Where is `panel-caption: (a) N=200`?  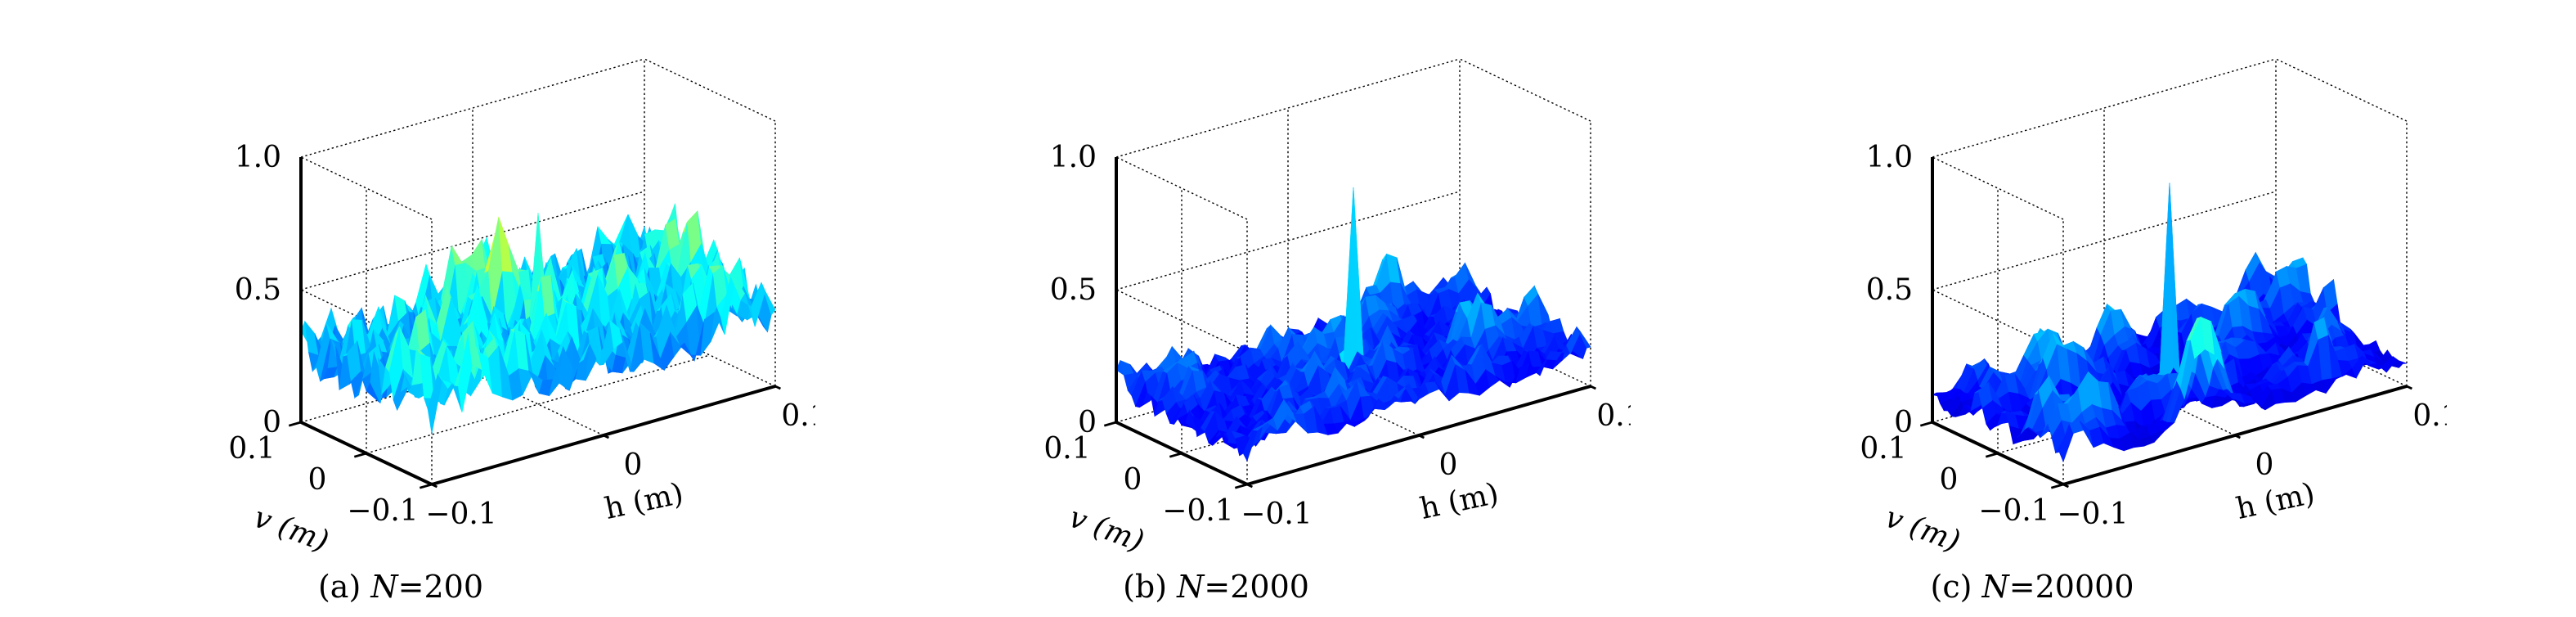
panel-caption: (a) N=200 is located at coordinates (400, 587).